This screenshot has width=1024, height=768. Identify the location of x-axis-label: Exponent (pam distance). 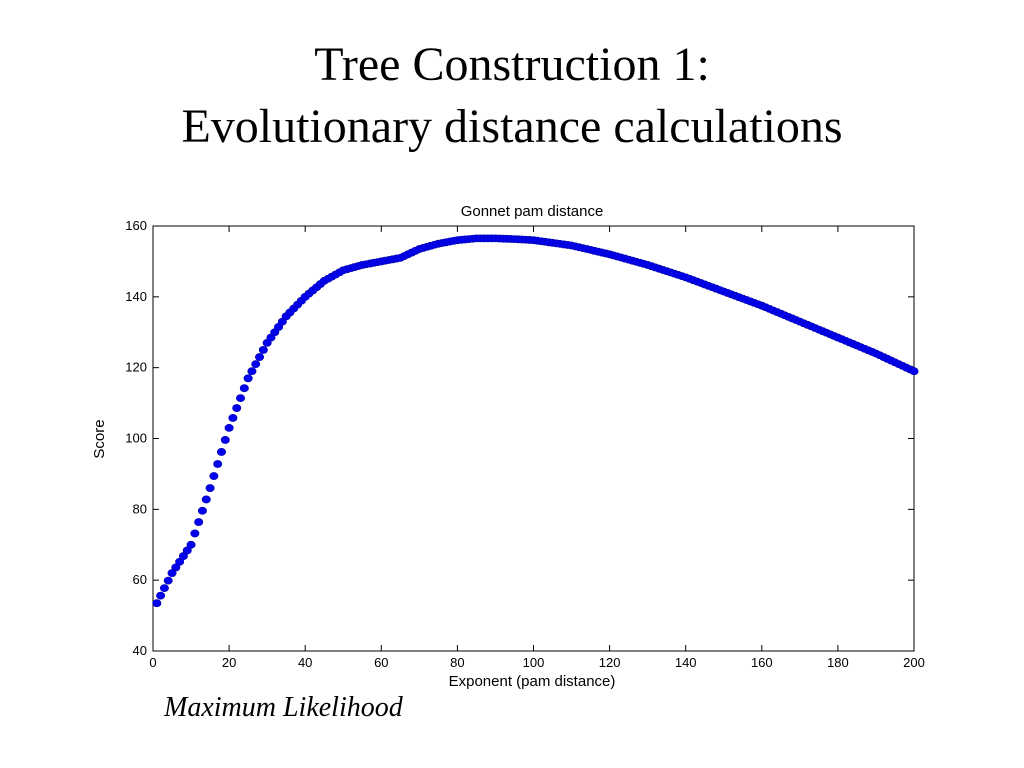
(532, 681).